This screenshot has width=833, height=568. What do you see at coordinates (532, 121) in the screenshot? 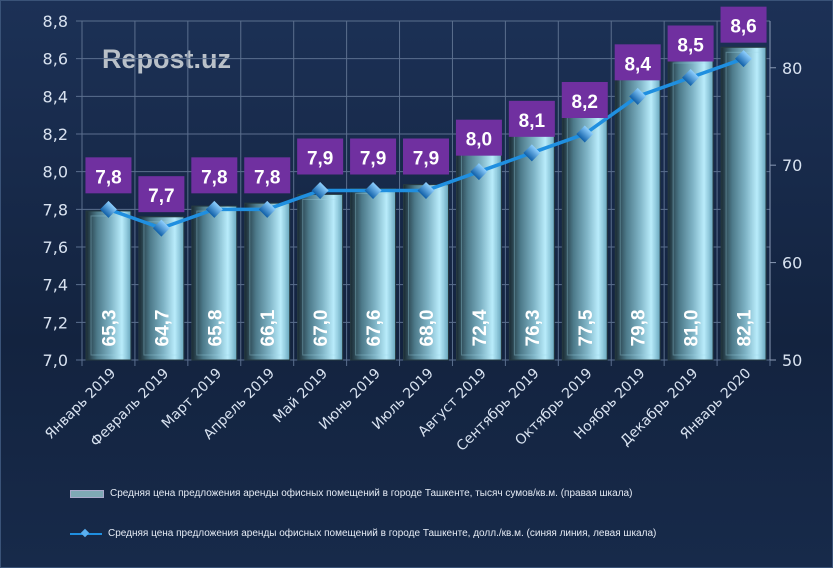
I see `line-value-label: 8,1` at bounding box center [532, 121].